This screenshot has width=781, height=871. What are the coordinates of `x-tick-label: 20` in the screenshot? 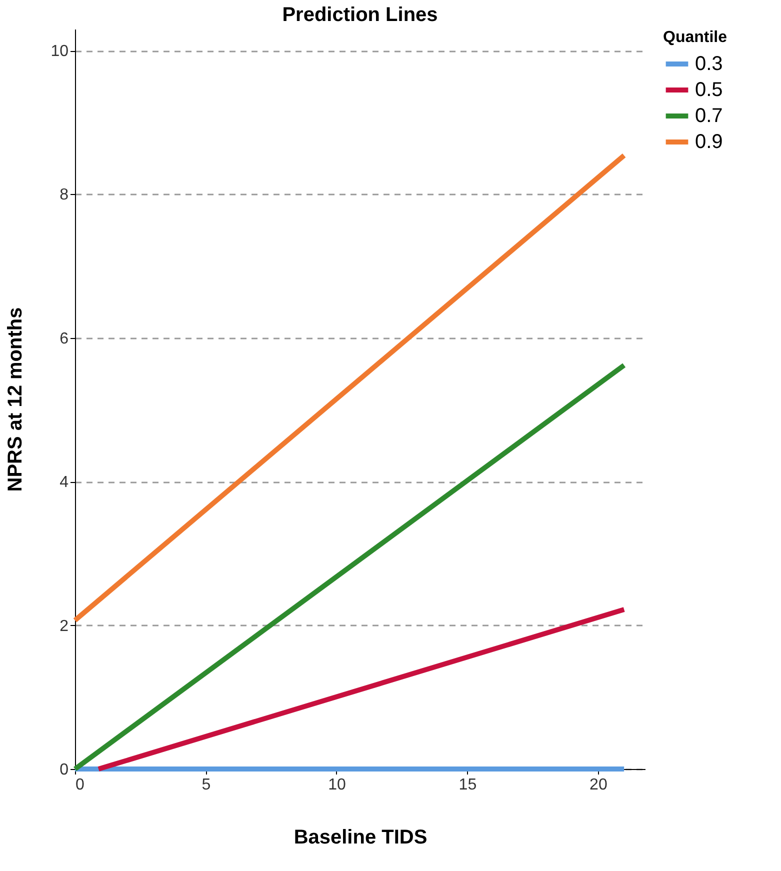 It's located at (599, 785).